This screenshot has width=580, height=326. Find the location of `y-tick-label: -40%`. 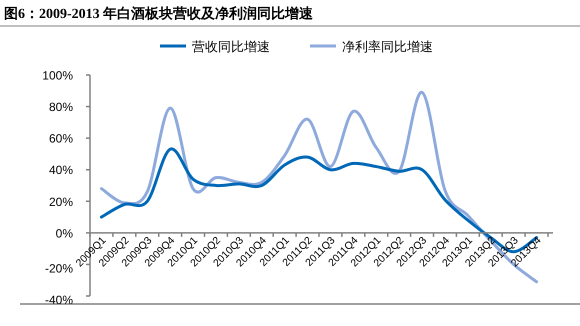

y-tick-label: -40% is located at coordinates (59, 300).